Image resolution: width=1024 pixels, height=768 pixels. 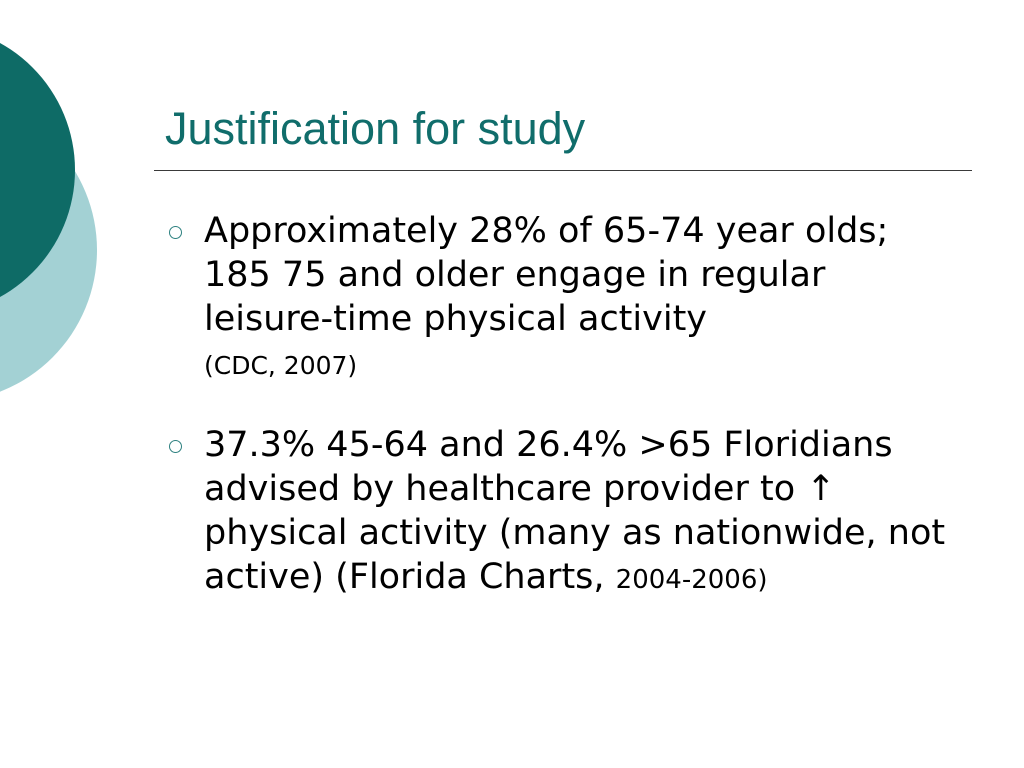 I want to click on decorative-circles, so click(x=48, y=217).